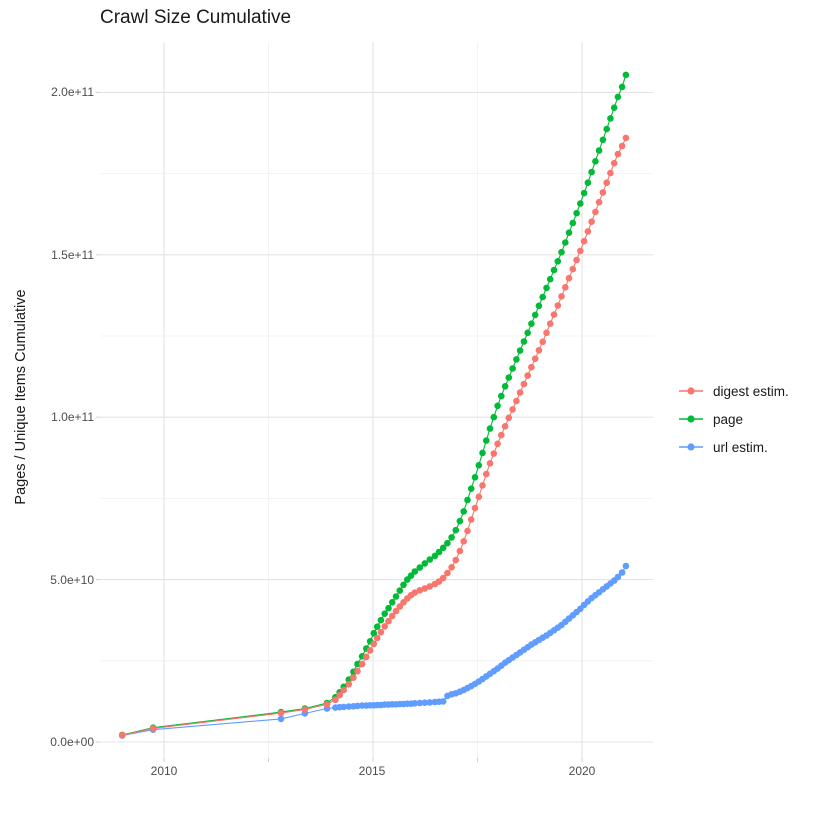  Describe the element at coordinates (72, 742) in the screenshot. I see `y-tick-label-0: 0.0e+00` at that location.